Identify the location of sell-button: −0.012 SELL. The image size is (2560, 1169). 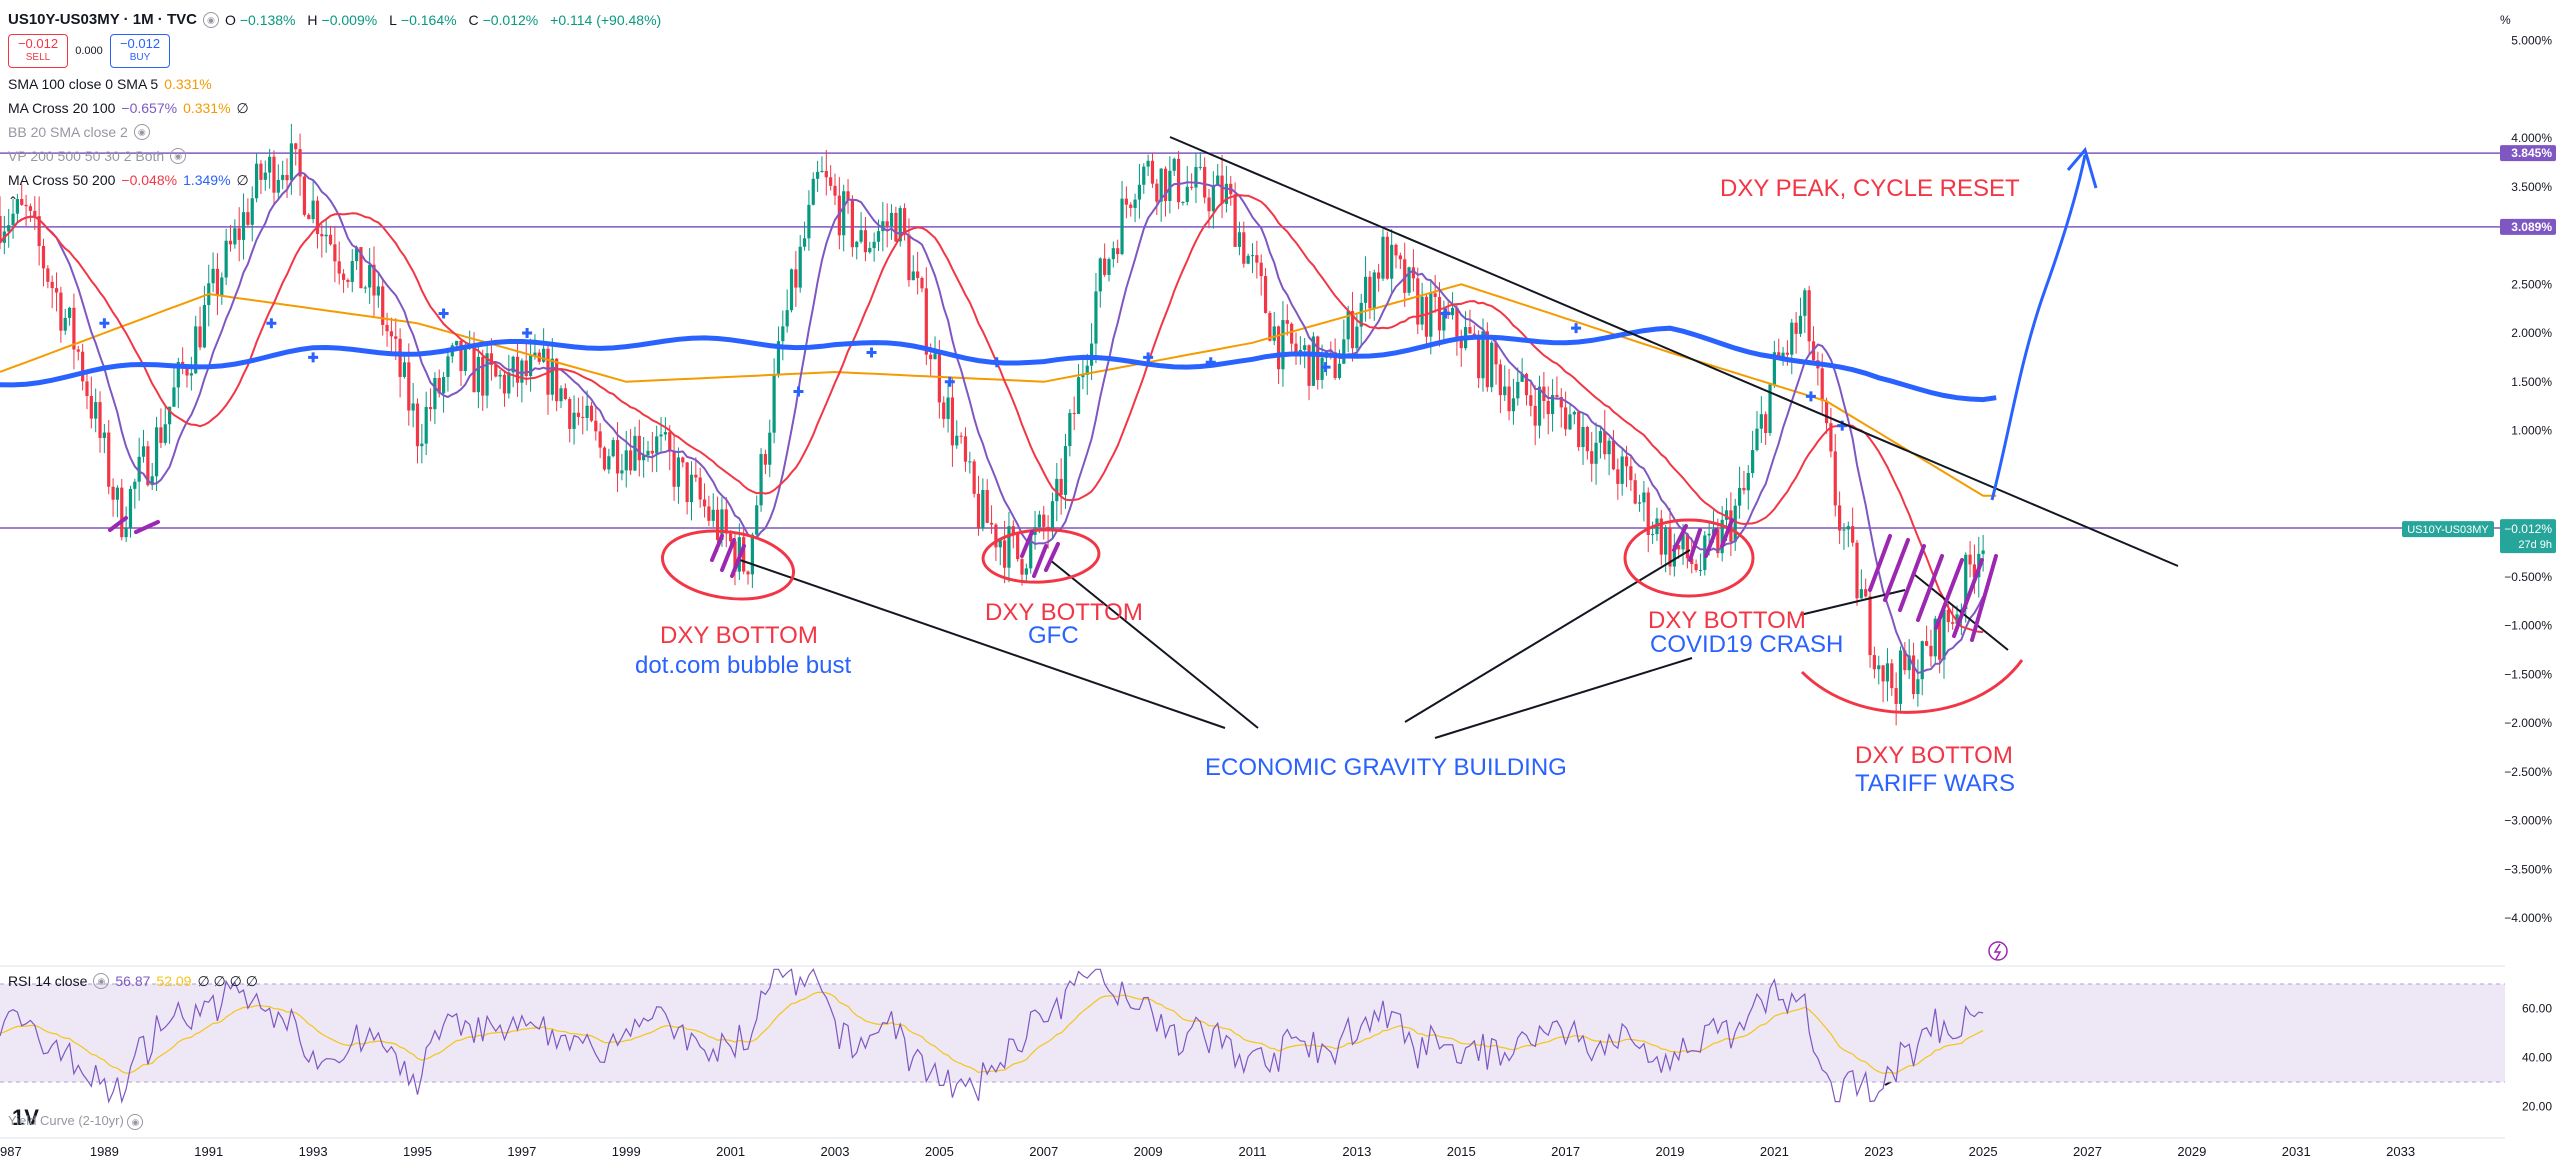
(38, 51).